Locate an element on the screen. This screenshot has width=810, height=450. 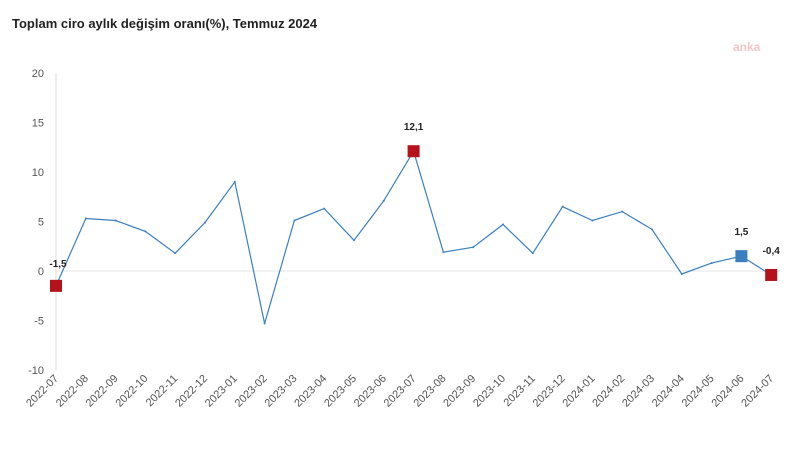
data-label: -0,4 is located at coordinates (772, 251).